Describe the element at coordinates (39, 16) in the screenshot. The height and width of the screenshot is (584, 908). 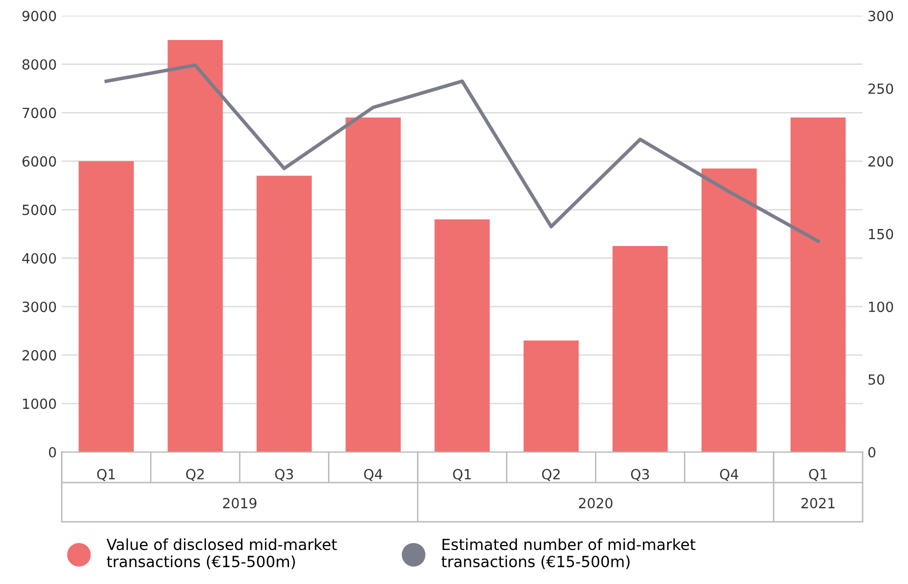
I see `y-tick-label: 9000` at that location.